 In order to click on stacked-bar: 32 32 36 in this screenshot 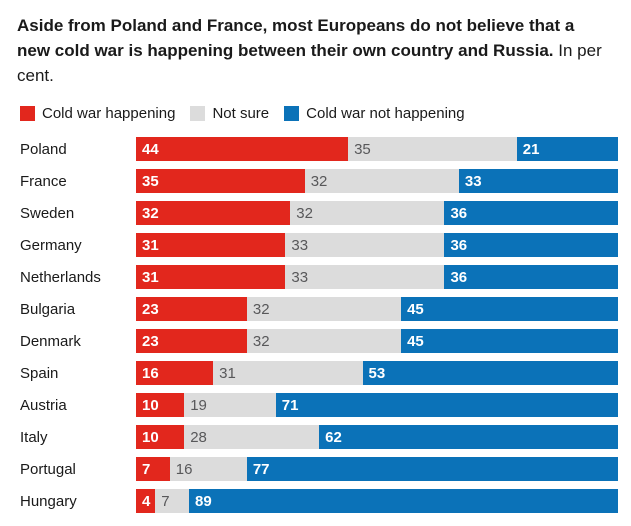, I will do `click(377, 213)`.